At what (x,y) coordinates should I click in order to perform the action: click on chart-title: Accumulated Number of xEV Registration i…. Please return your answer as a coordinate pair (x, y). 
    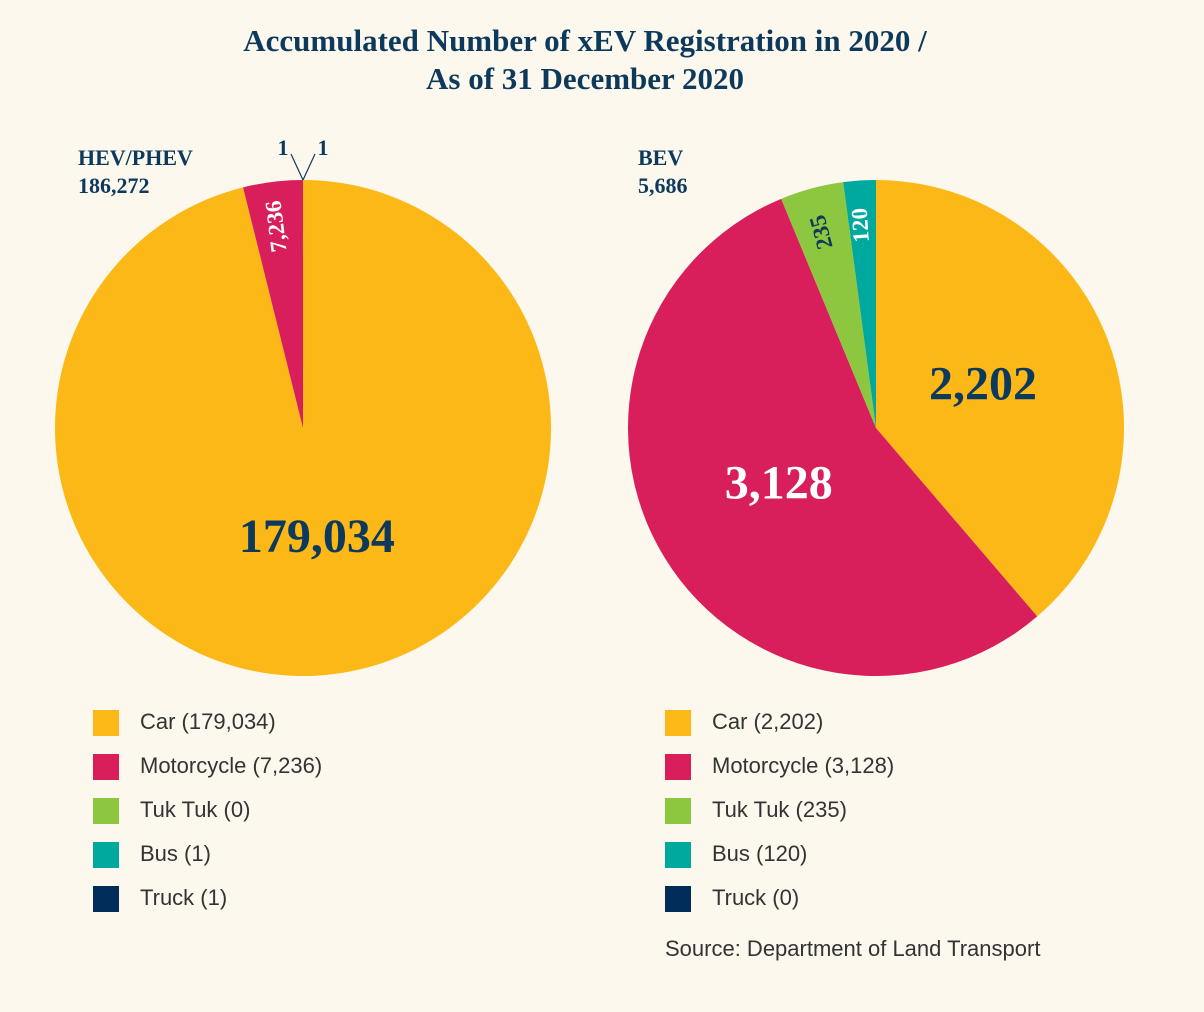
    Looking at the image, I should click on (585, 40).